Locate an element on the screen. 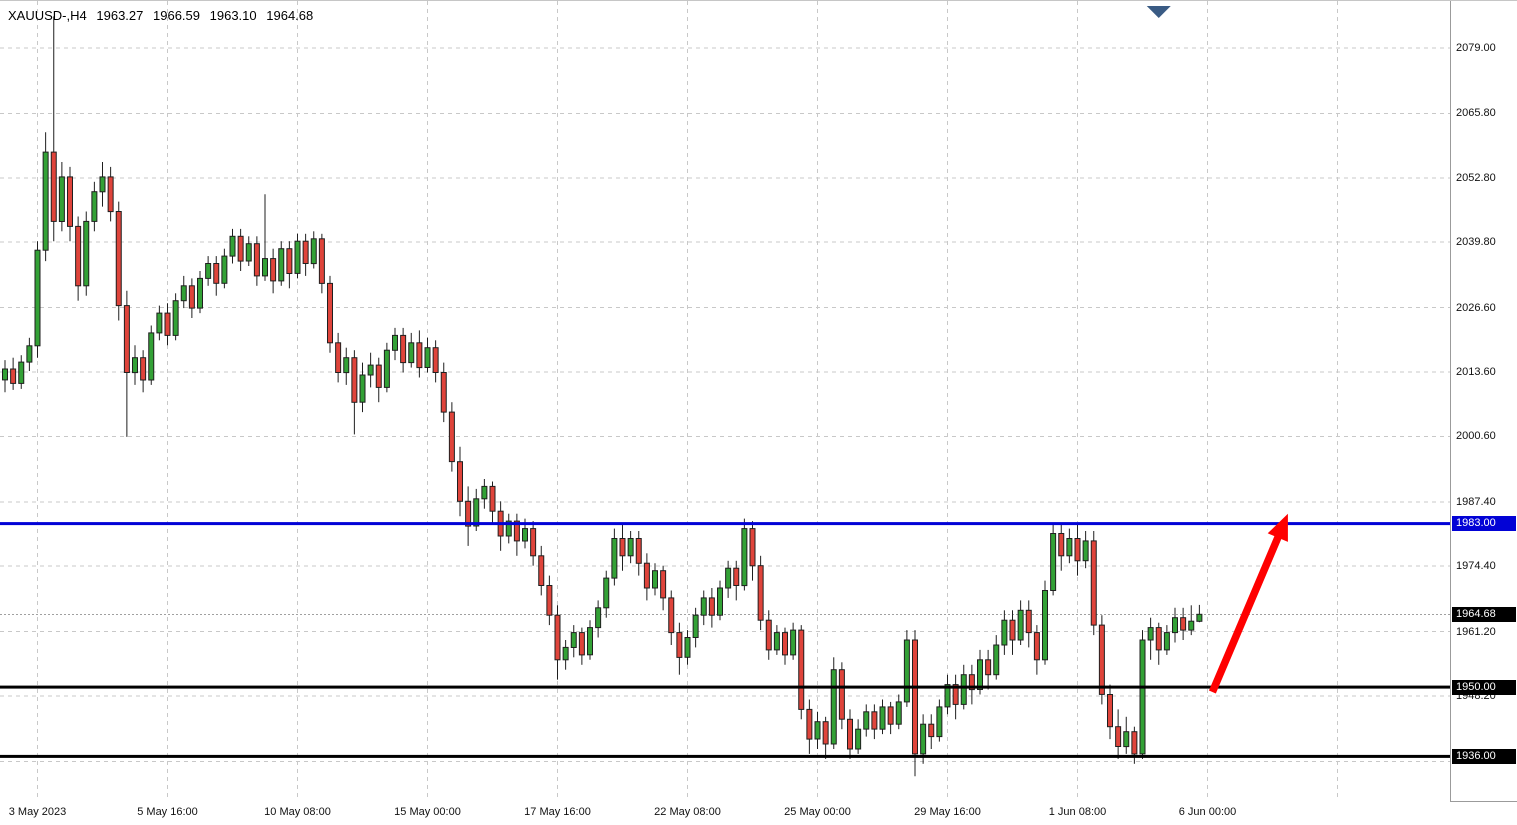 The width and height of the screenshot is (1517, 825). price-tick-label: 2026.60 is located at coordinates (1476, 307).